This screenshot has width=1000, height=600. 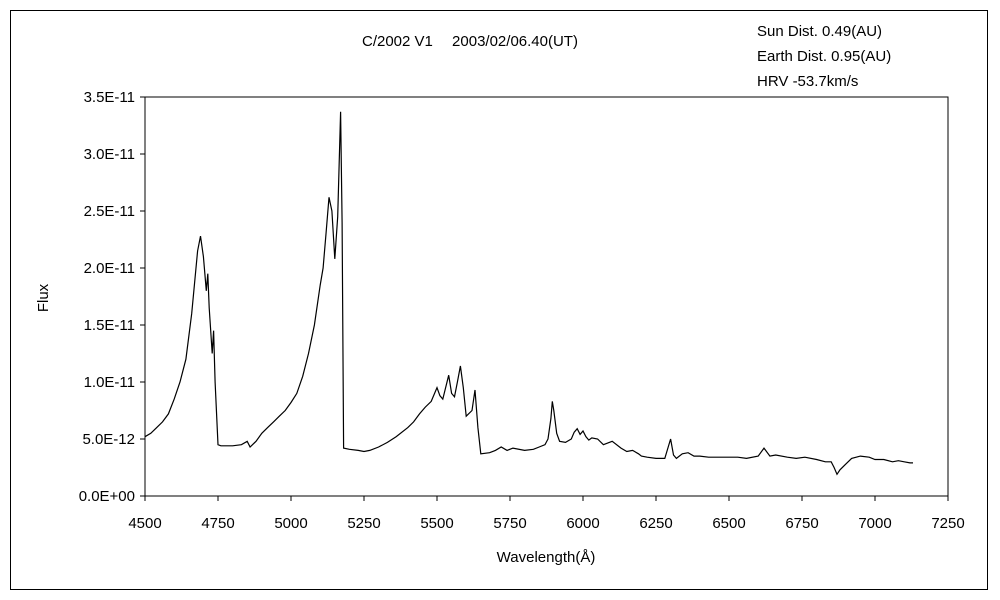 I want to click on x-tick-label: 6250, so click(x=655, y=523).